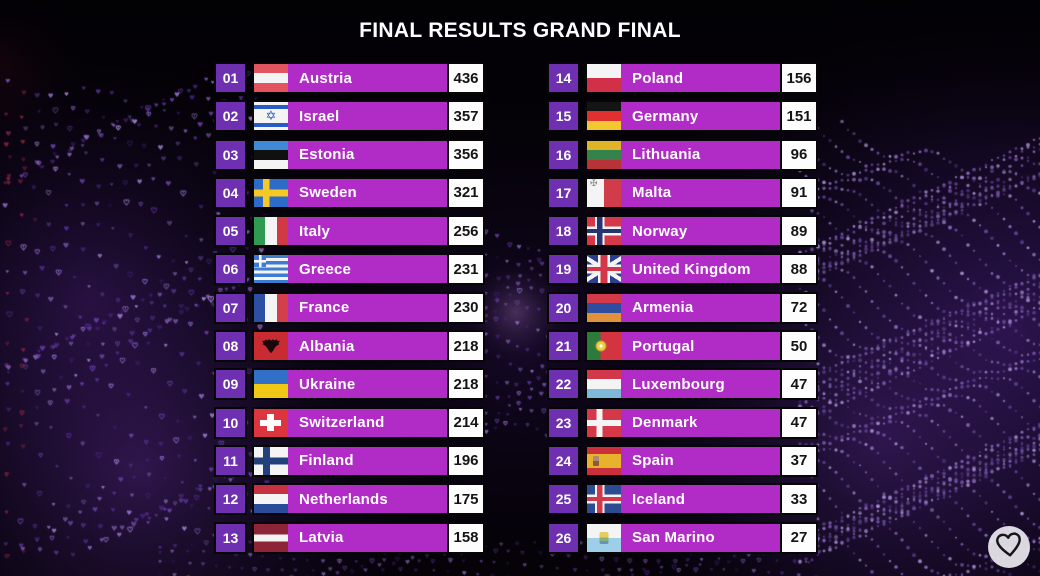 The height and width of the screenshot is (576, 1040). Describe the element at coordinates (701, 116) in the screenshot. I see `country-bar: Germany 151` at that location.